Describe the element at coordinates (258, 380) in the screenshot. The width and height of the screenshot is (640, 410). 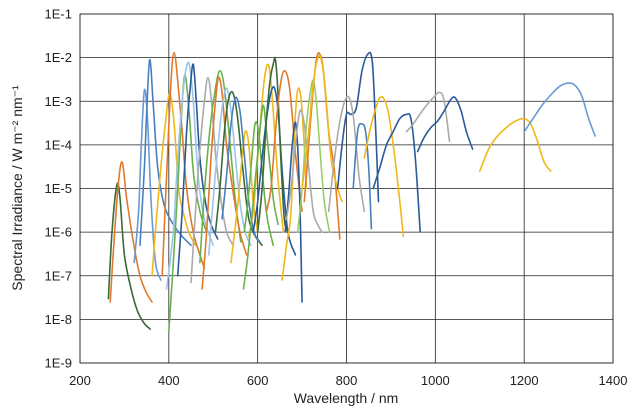
I see `x-tick-label: 600` at that location.